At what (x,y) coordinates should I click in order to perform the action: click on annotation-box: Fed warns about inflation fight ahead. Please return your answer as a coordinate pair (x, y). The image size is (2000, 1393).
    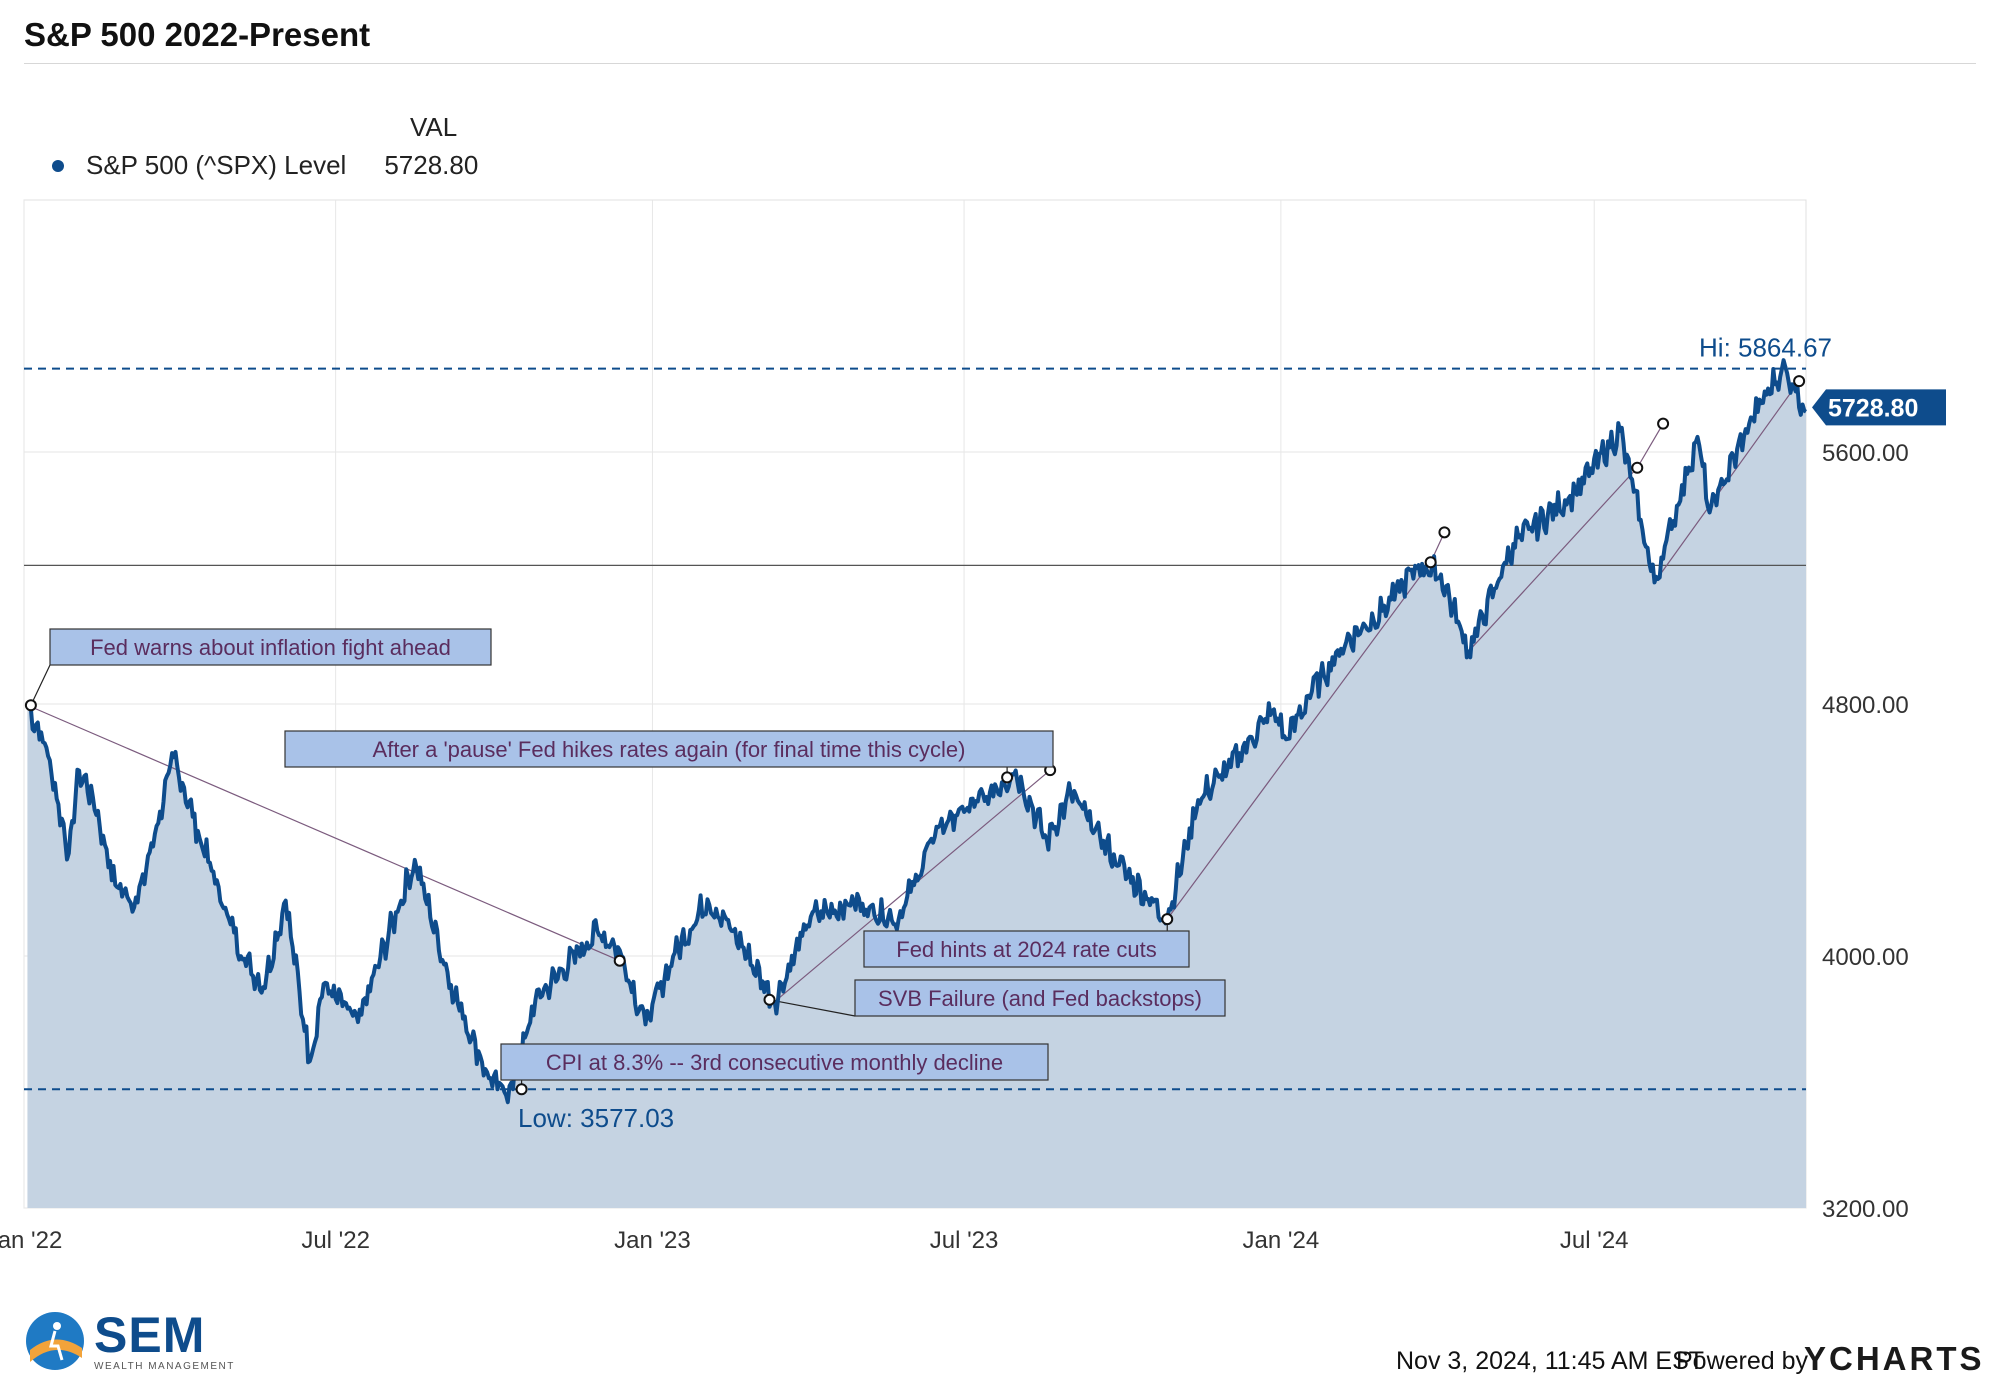
    Looking at the image, I should click on (270, 647).